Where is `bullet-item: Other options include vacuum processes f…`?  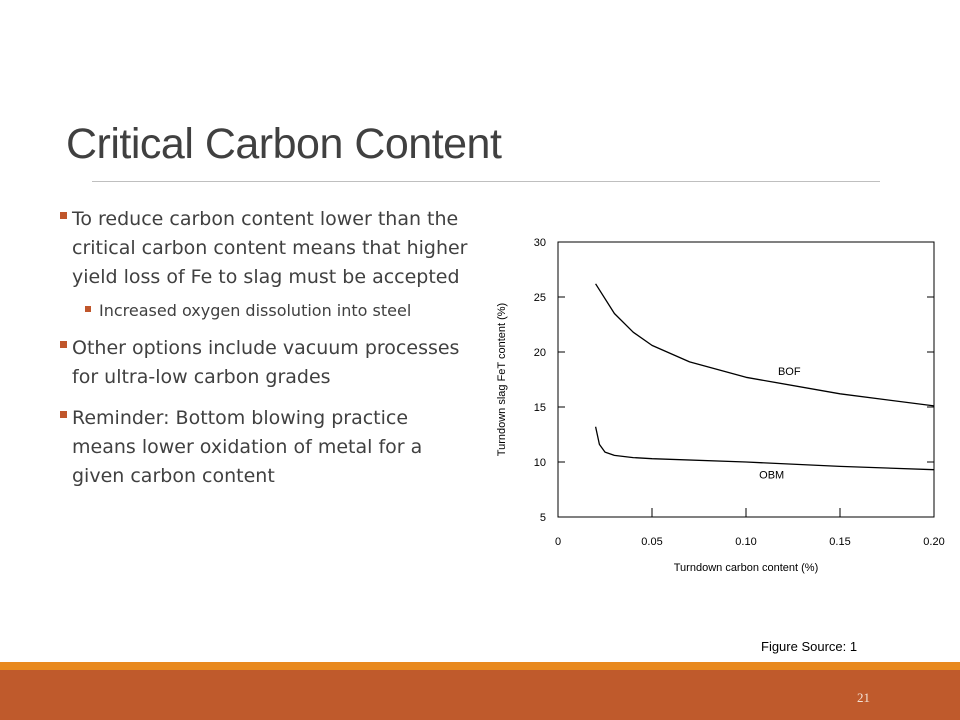 bullet-item: Other options include vacuum processes f… is located at coordinates (267, 363).